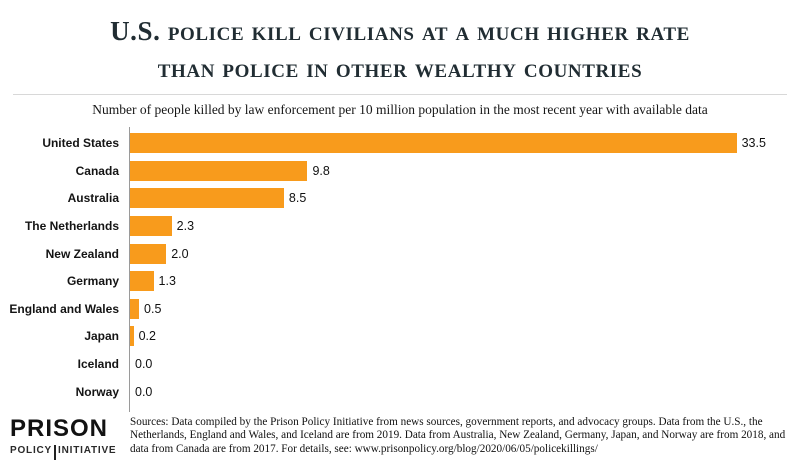 The width and height of the screenshot is (800, 463). What do you see at coordinates (59, 428) in the screenshot?
I see `logo-prison-text: PRISON` at bounding box center [59, 428].